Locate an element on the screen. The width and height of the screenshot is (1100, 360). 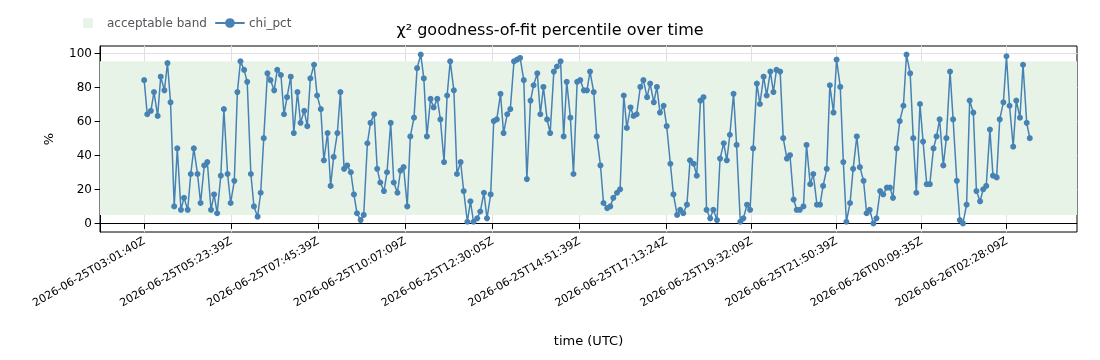
chart-title: χ² goodness-of-fit percentile over time is located at coordinates (550, 29).